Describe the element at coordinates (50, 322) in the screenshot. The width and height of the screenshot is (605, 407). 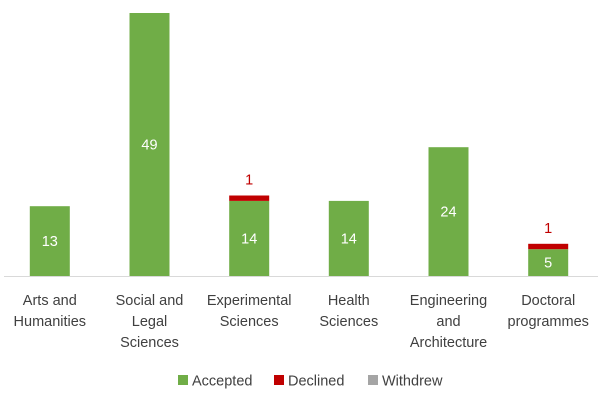
I see `x-tick-label-line: Humanities` at that location.